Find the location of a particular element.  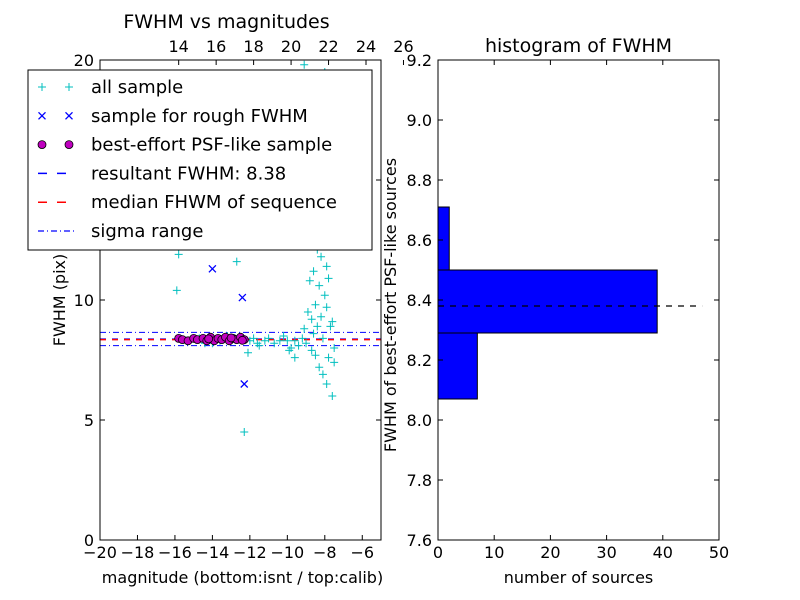

hist-x-tick-label: 20 is located at coordinates (550, 552).